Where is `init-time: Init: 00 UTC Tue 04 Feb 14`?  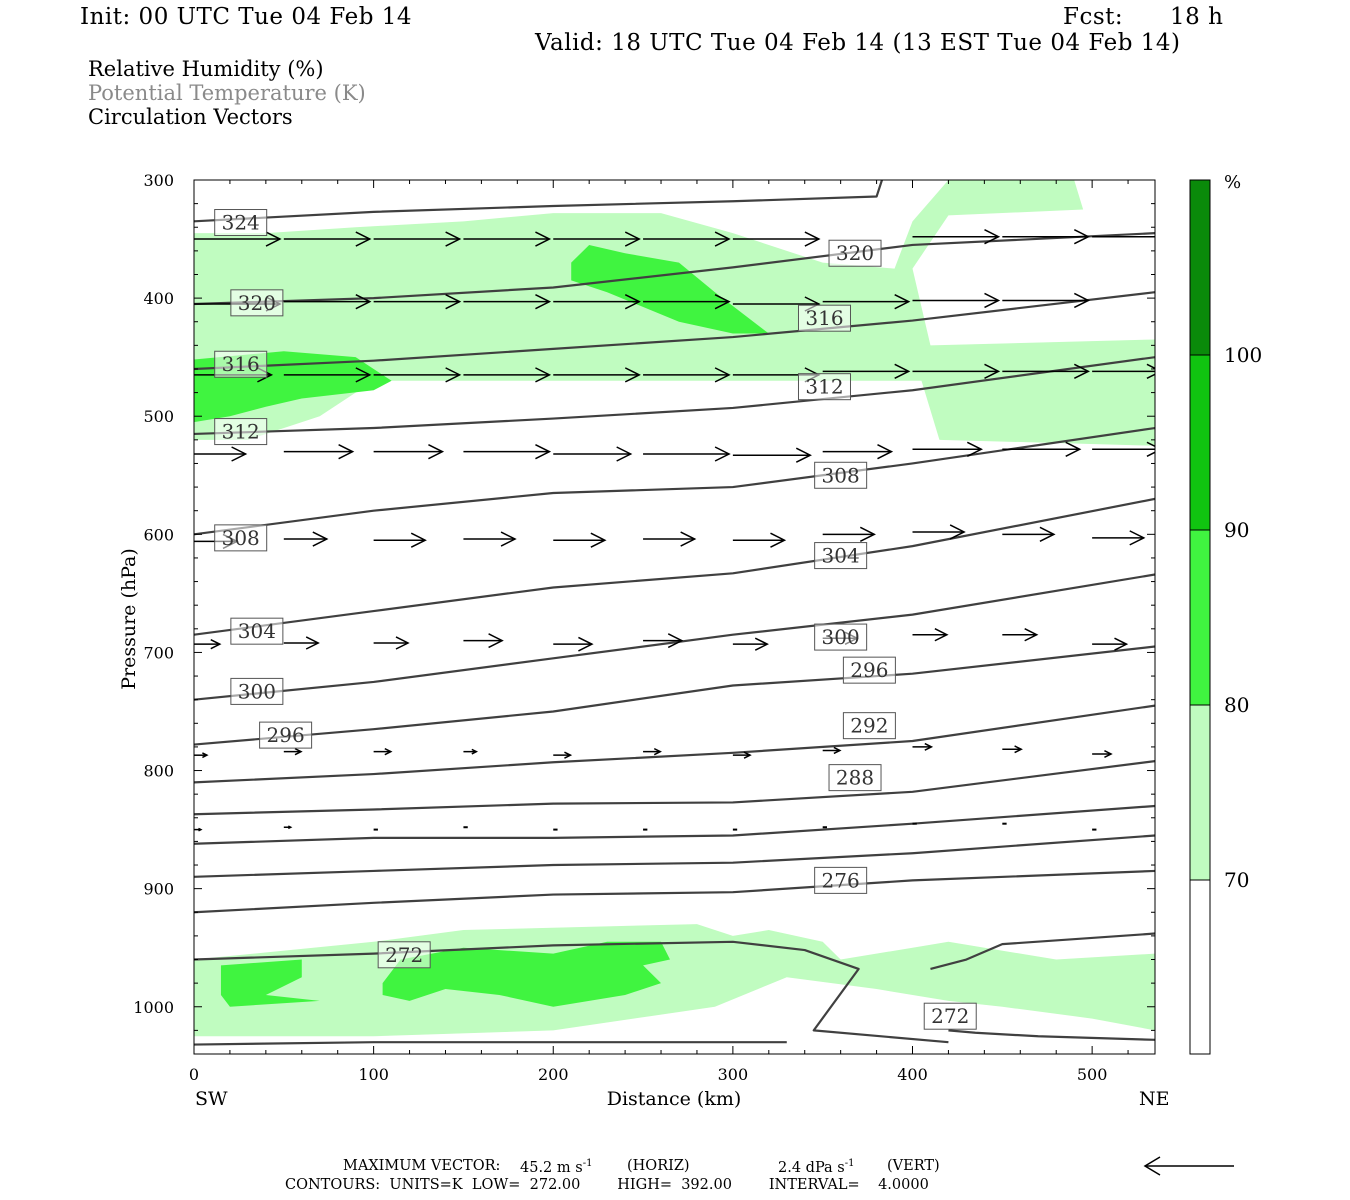 init-time: Init: 00 UTC Tue 04 Feb 14 is located at coordinates (246, 17).